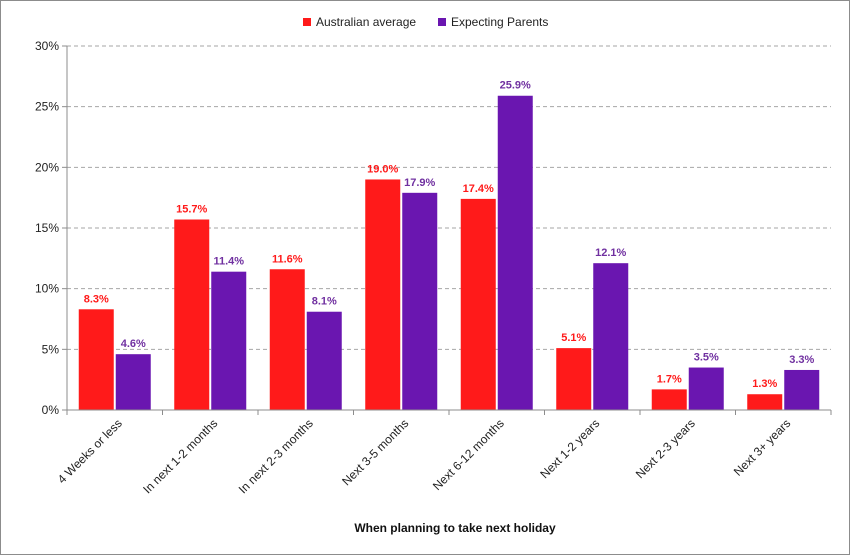 Image resolution: width=850 pixels, height=555 pixels. What do you see at coordinates (706, 358) in the screenshot?
I see `data-label: 3.5%` at bounding box center [706, 358].